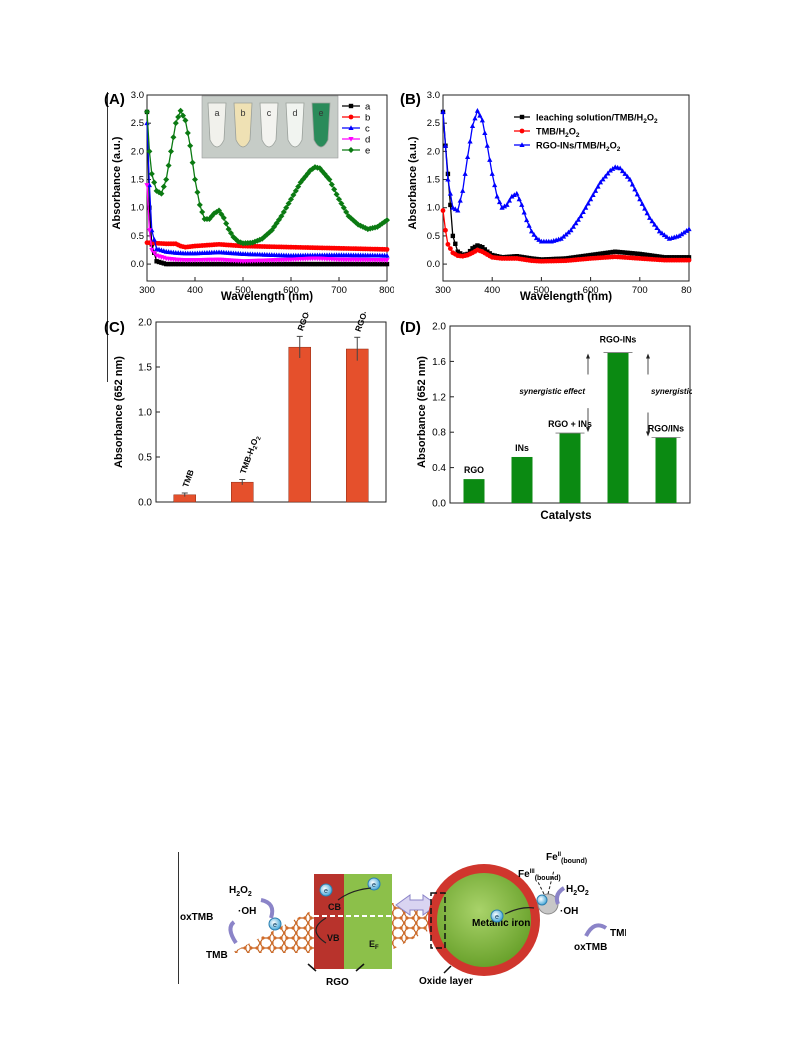  I want to click on panel-a-plot-area: 300 400 500 600 700 800 0.0 0.5 1.0 1.5 2.0 2.5 3.0, so click(262, 193).